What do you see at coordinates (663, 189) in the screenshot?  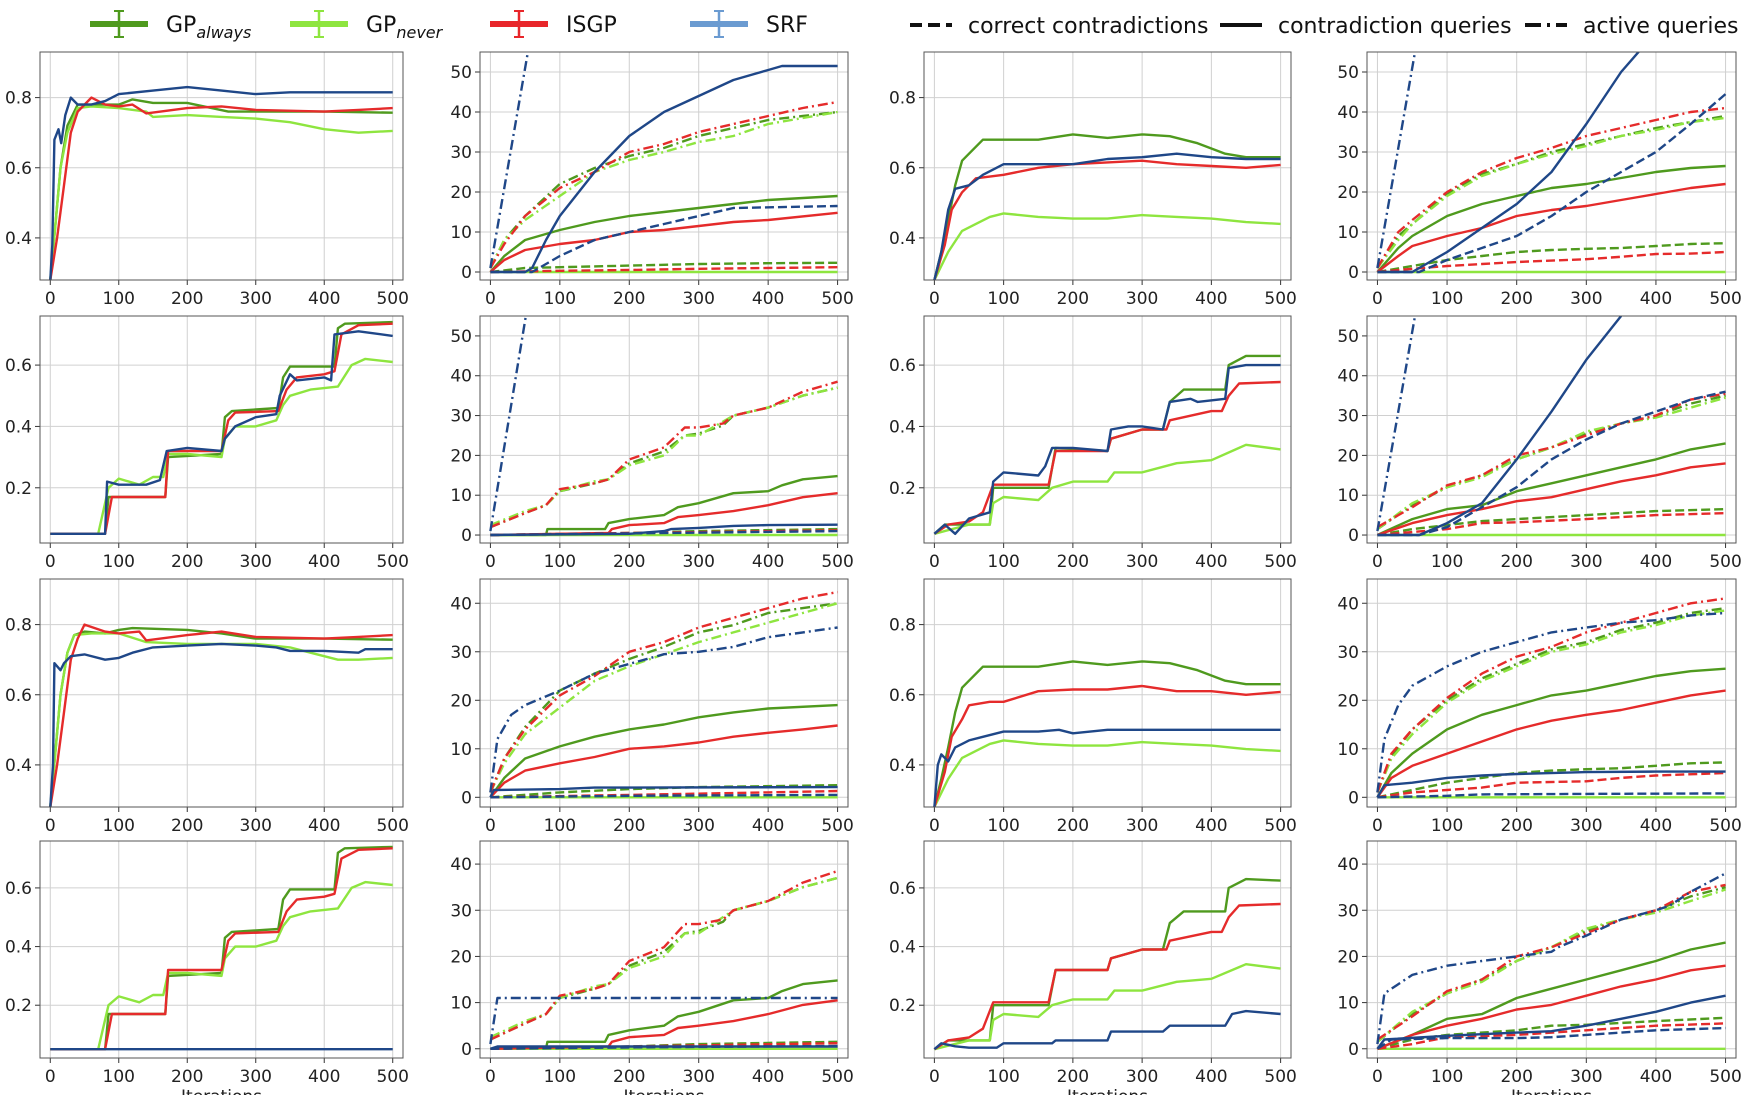 I see `series-line-GP_never-dashdot` at bounding box center [663, 189].